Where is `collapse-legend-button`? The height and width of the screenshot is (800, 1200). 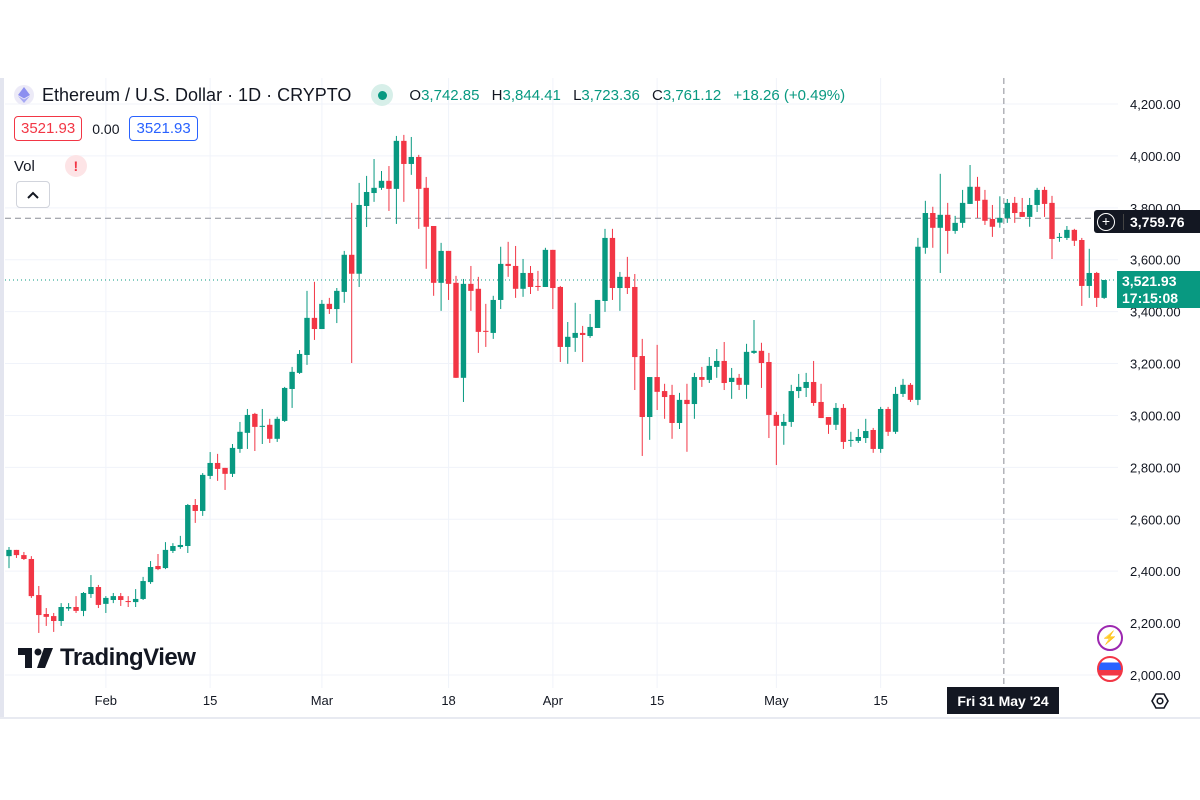 collapse-legend-button is located at coordinates (33, 194).